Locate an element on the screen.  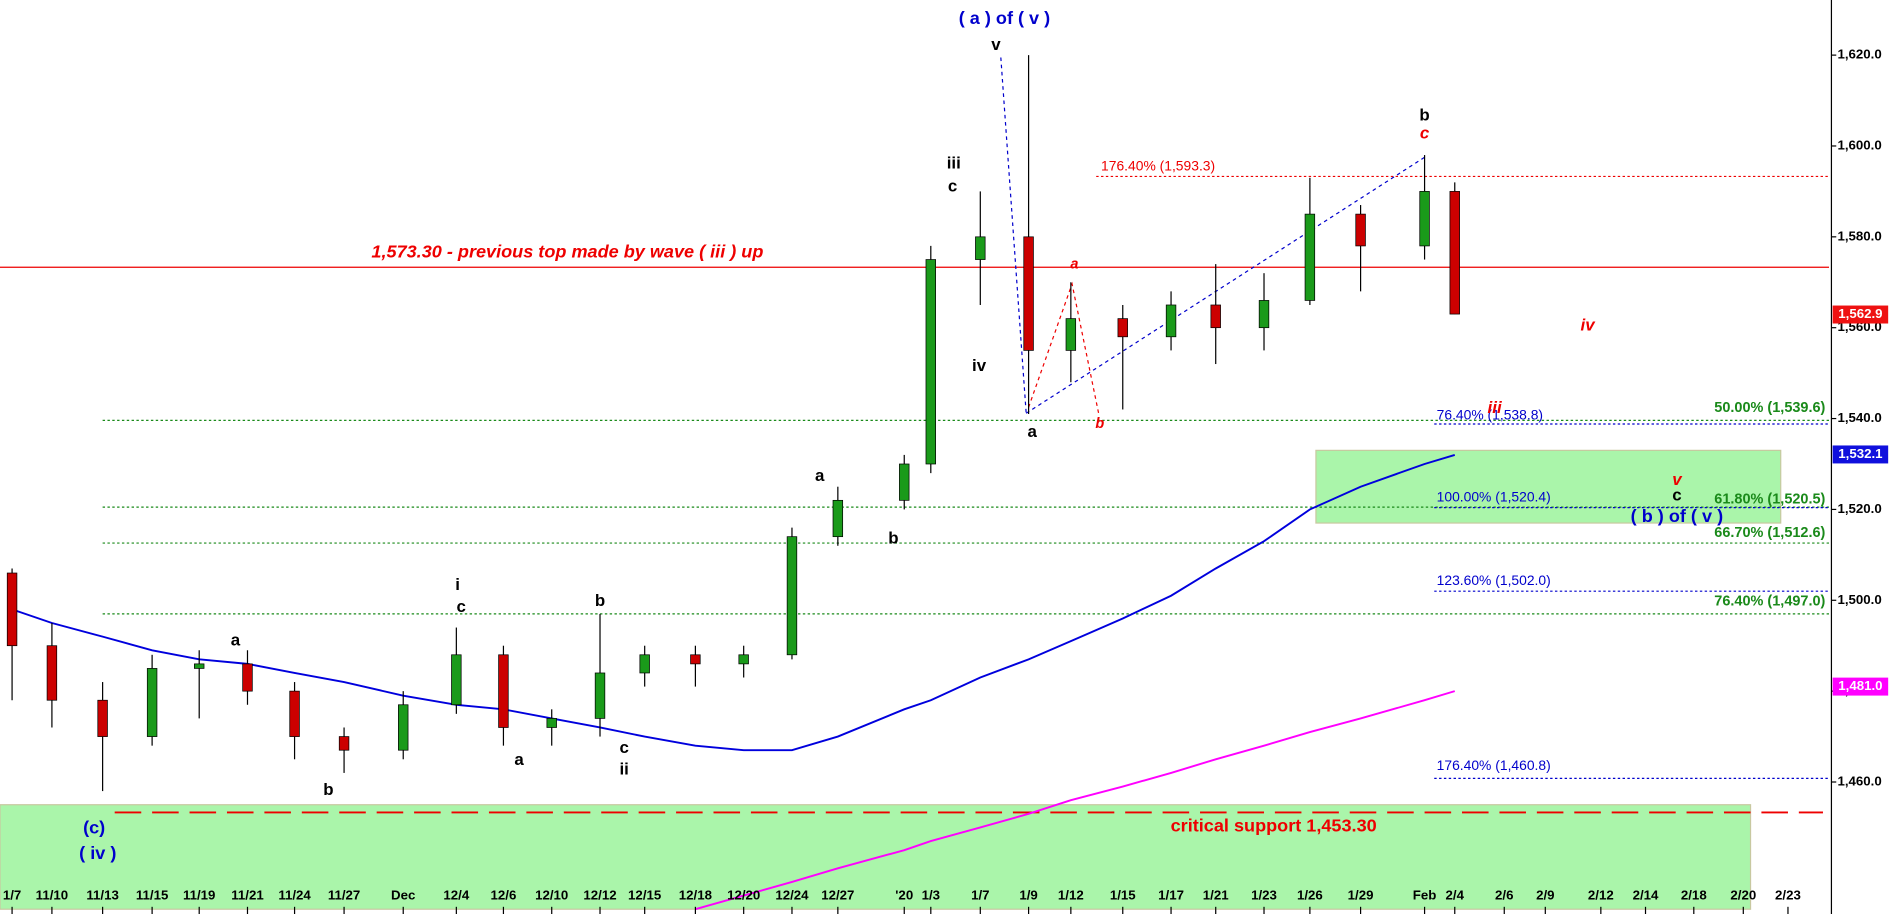
y-tick-label: 1,620.0 is located at coordinates (1859, 54).